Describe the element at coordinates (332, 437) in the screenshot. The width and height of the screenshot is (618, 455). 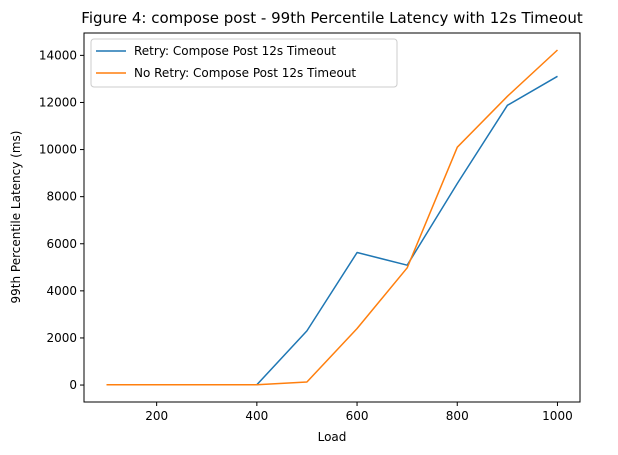
I see `x-axis-label: Load` at that location.